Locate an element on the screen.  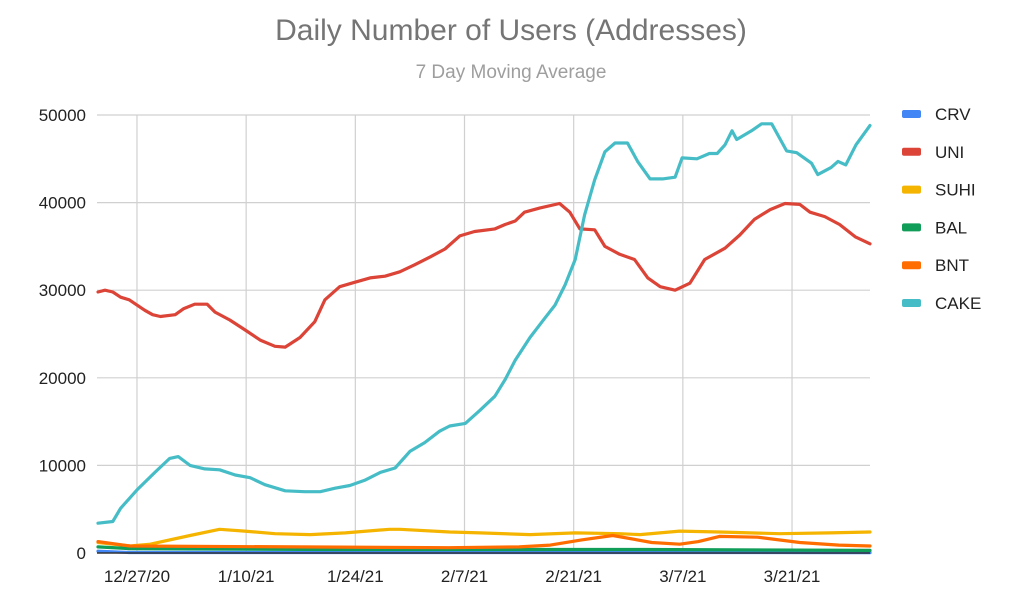
legend-item-crv: CRV is located at coordinates (936, 114).